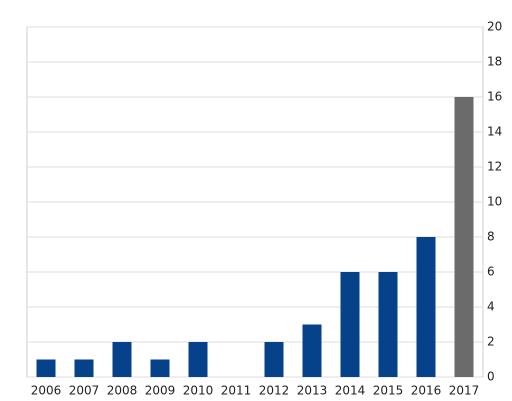 The height and width of the screenshot is (401, 512). What do you see at coordinates (491, 307) in the screenshot?
I see `y-tick-label: 4` at bounding box center [491, 307].